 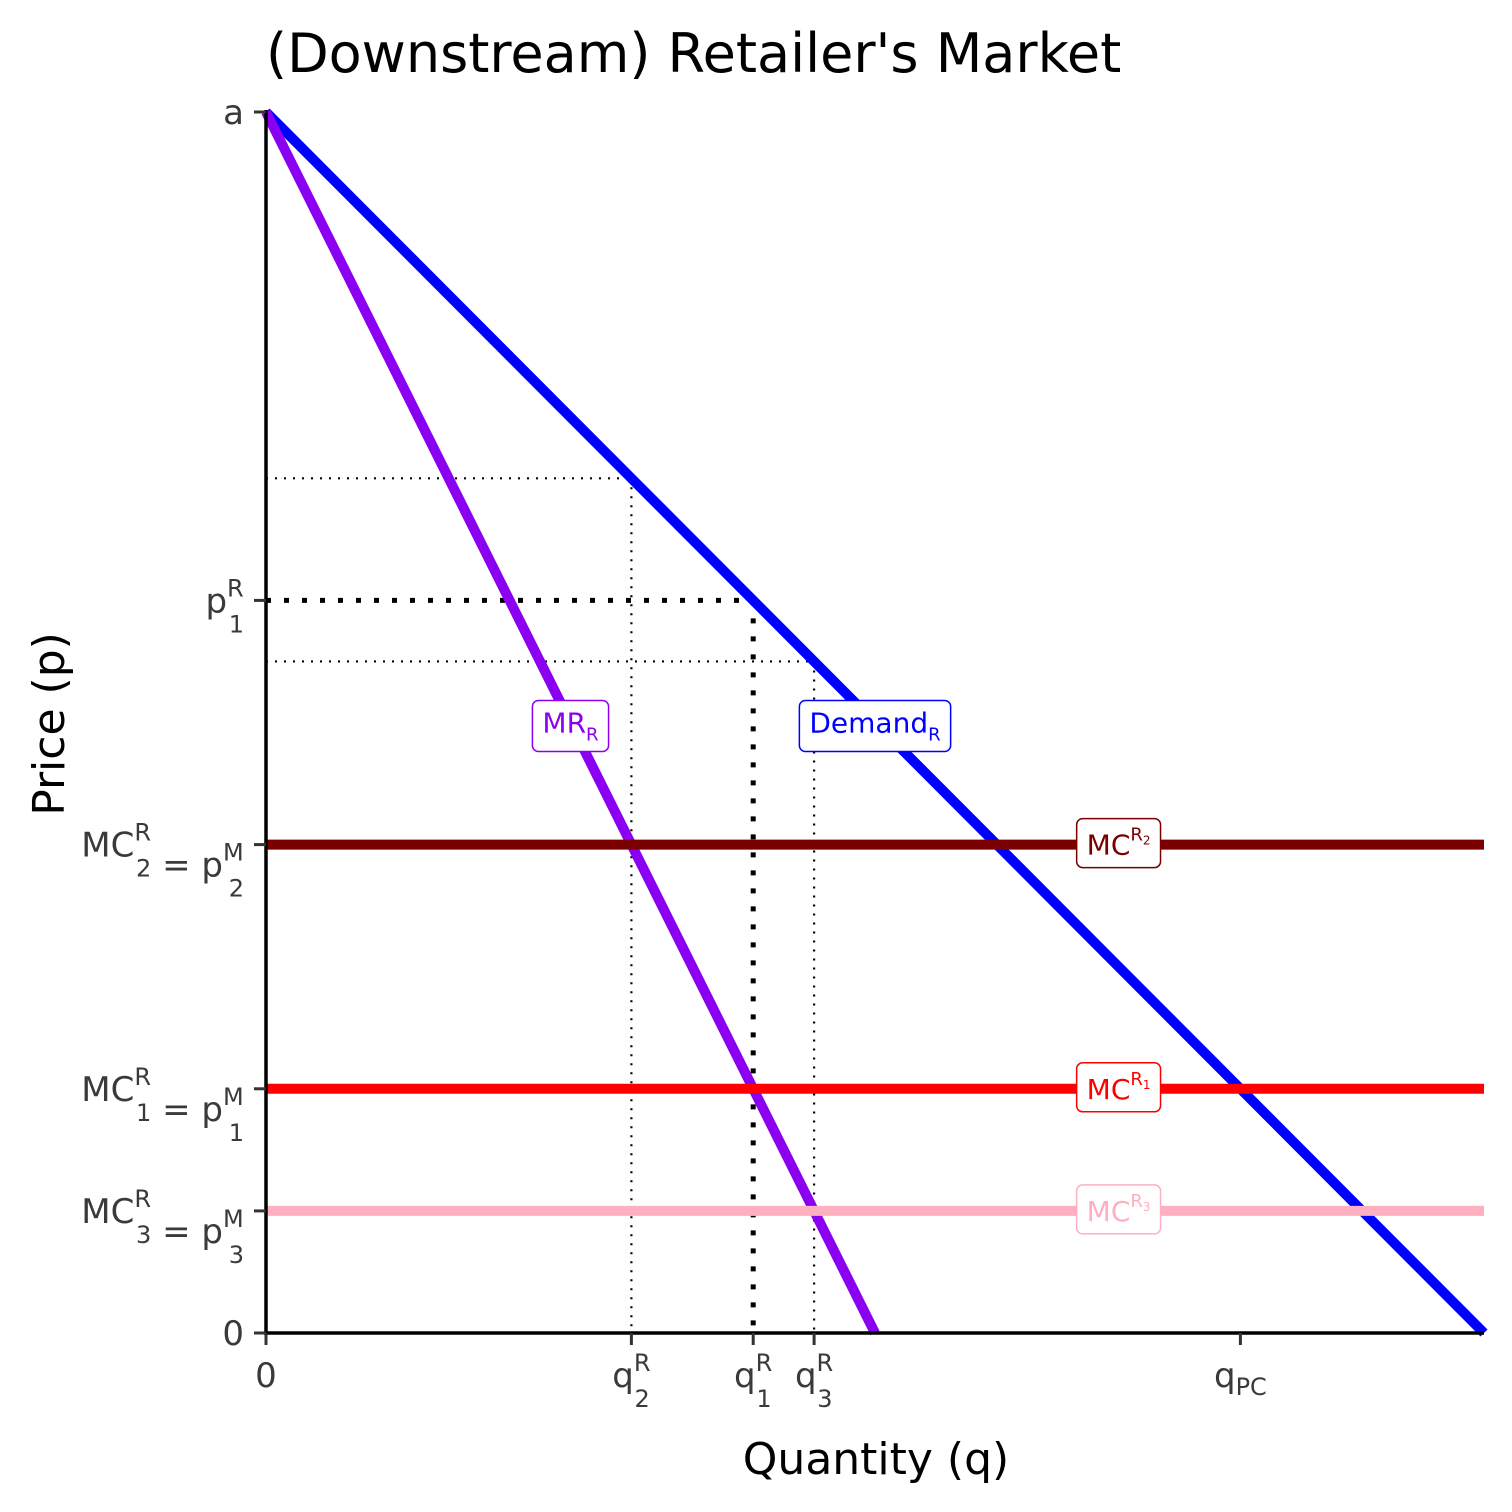 I want to click on y-tick-label: MCR 3 = pM 3, so click(x=162, y=1227).